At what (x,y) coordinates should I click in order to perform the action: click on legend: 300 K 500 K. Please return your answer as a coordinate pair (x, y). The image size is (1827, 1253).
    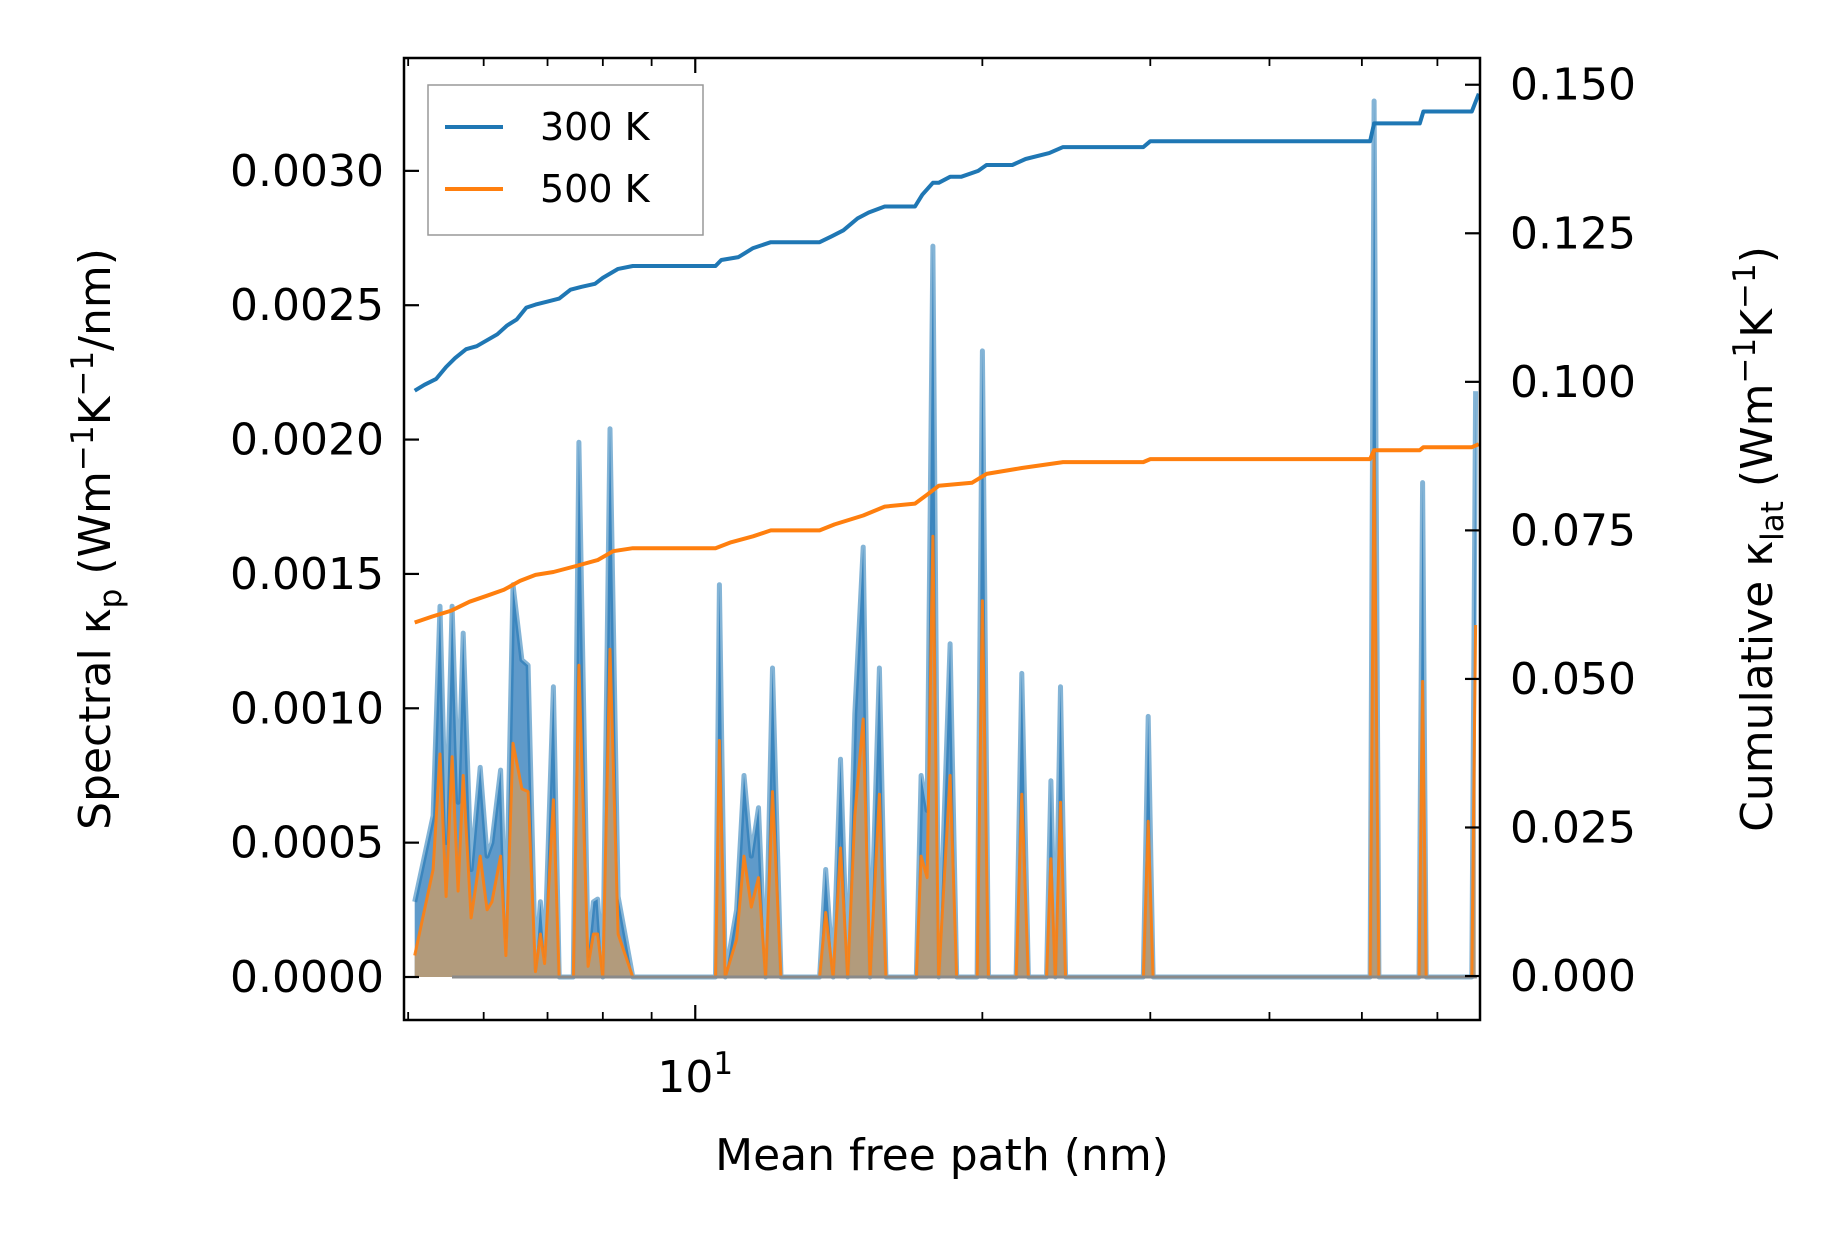
    Looking at the image, I should click on (565, 160).